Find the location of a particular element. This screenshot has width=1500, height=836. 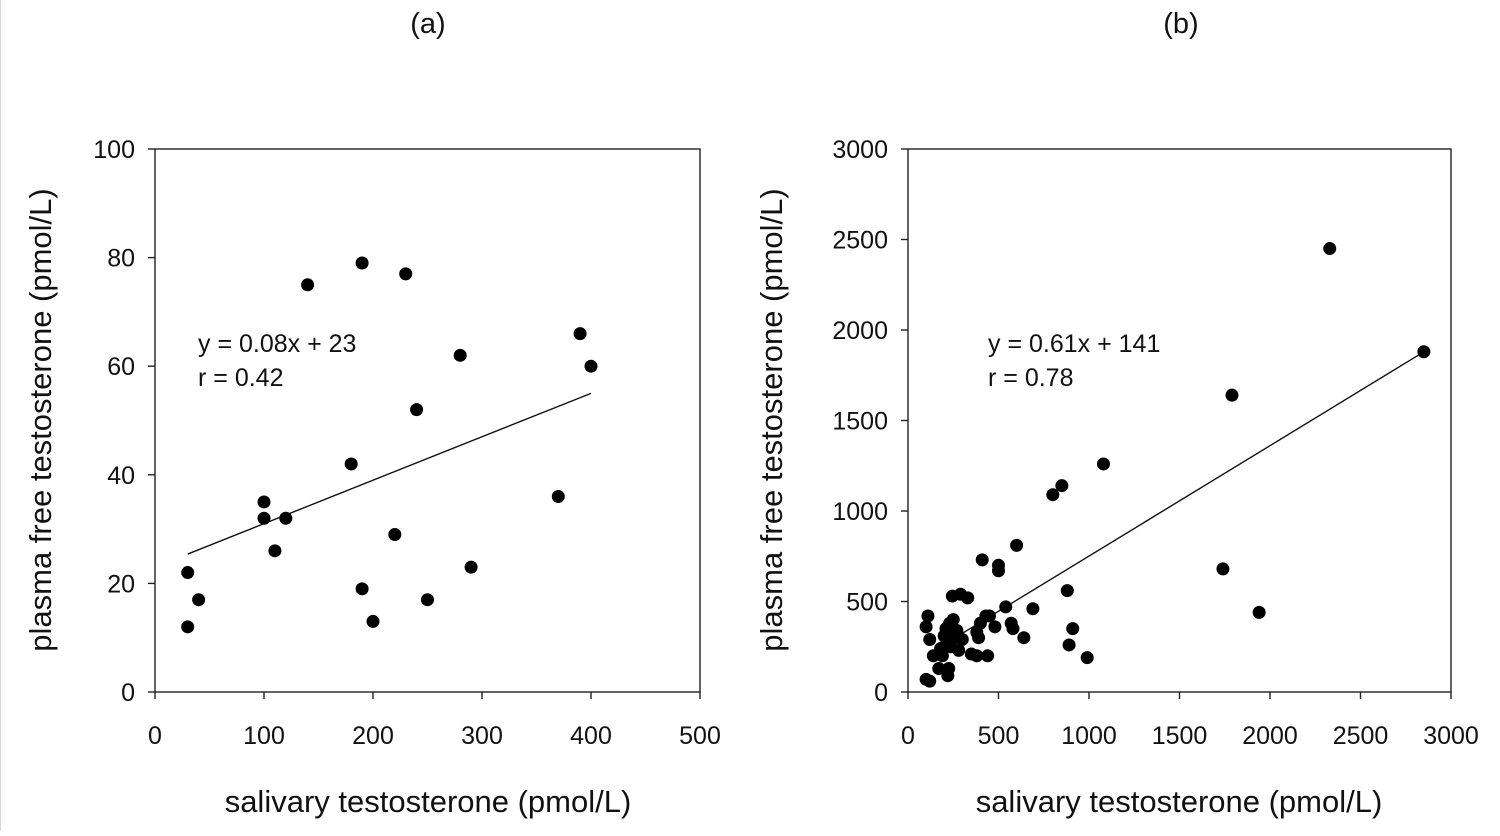

y-tick-label: 80 is located at coordinates (121, 259).